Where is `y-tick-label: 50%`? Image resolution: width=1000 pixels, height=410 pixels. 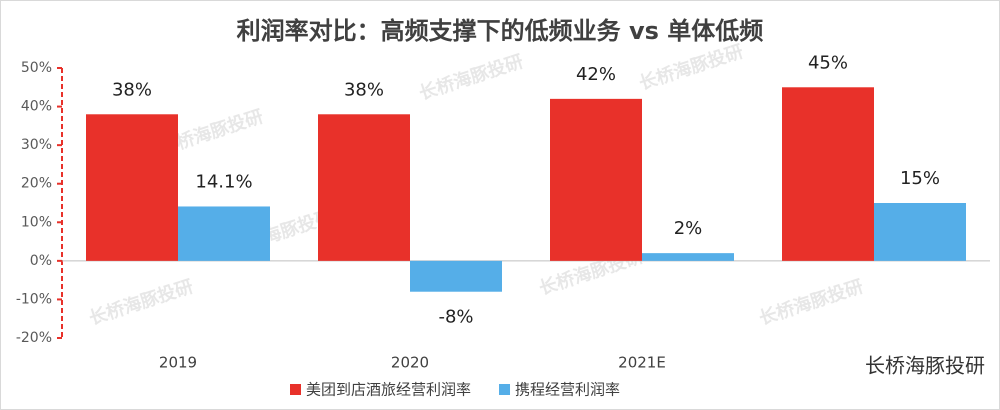
y-tick-label: 50% is located at coordinates (36, 68).